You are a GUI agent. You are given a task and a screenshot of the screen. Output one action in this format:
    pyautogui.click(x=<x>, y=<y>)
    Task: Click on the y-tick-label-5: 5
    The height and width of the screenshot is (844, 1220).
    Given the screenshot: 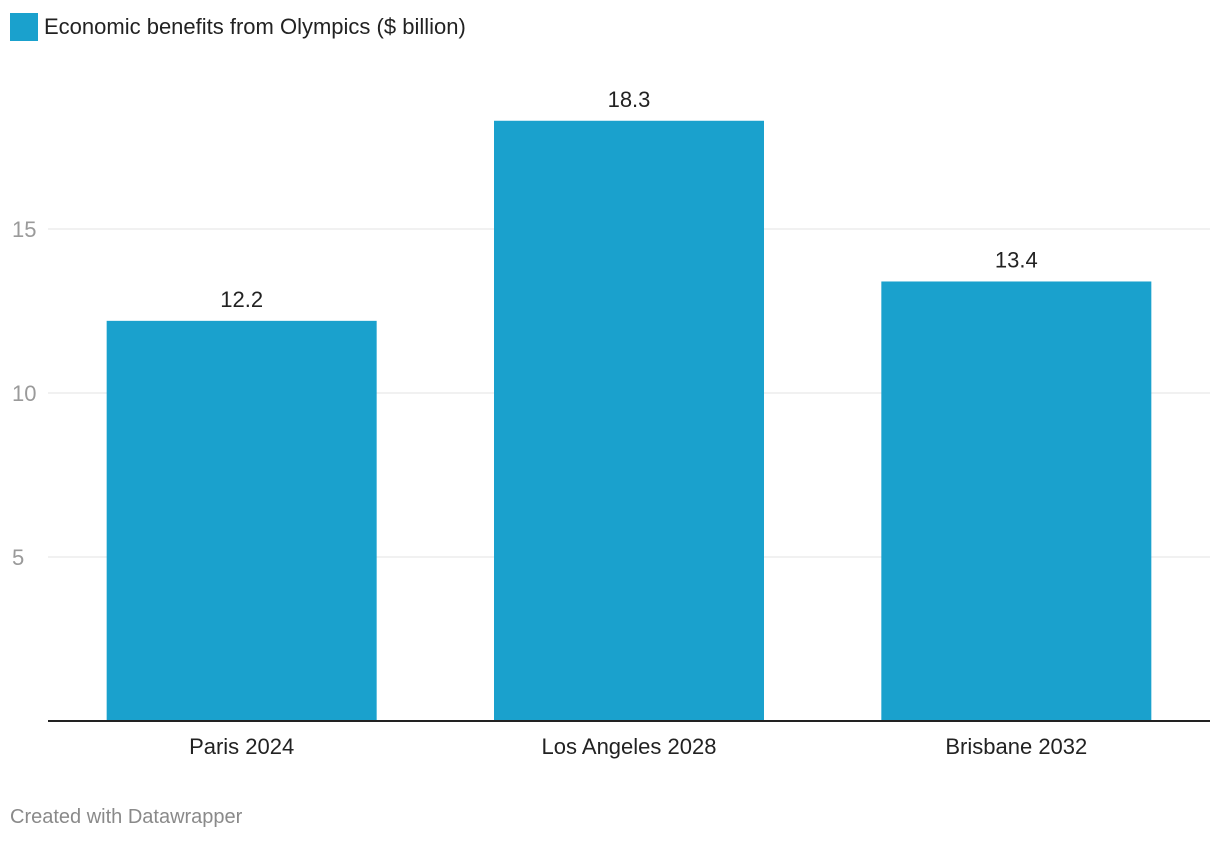 What is the action you would take?
    pyautogui.click(x=18, y=557)
    